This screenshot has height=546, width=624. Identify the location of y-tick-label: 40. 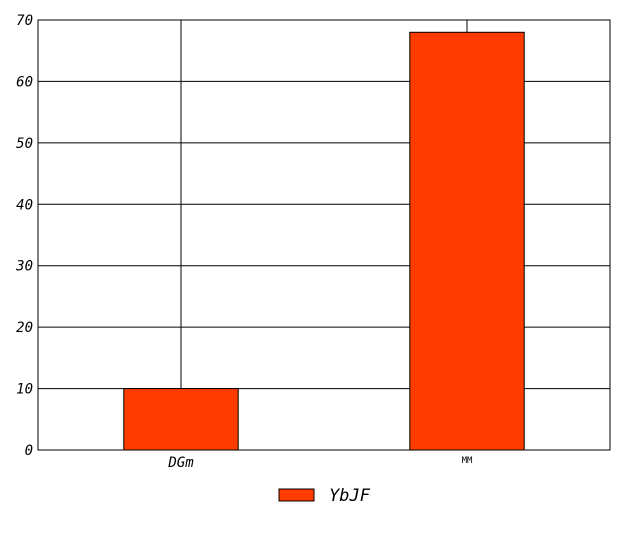
(24, 205).